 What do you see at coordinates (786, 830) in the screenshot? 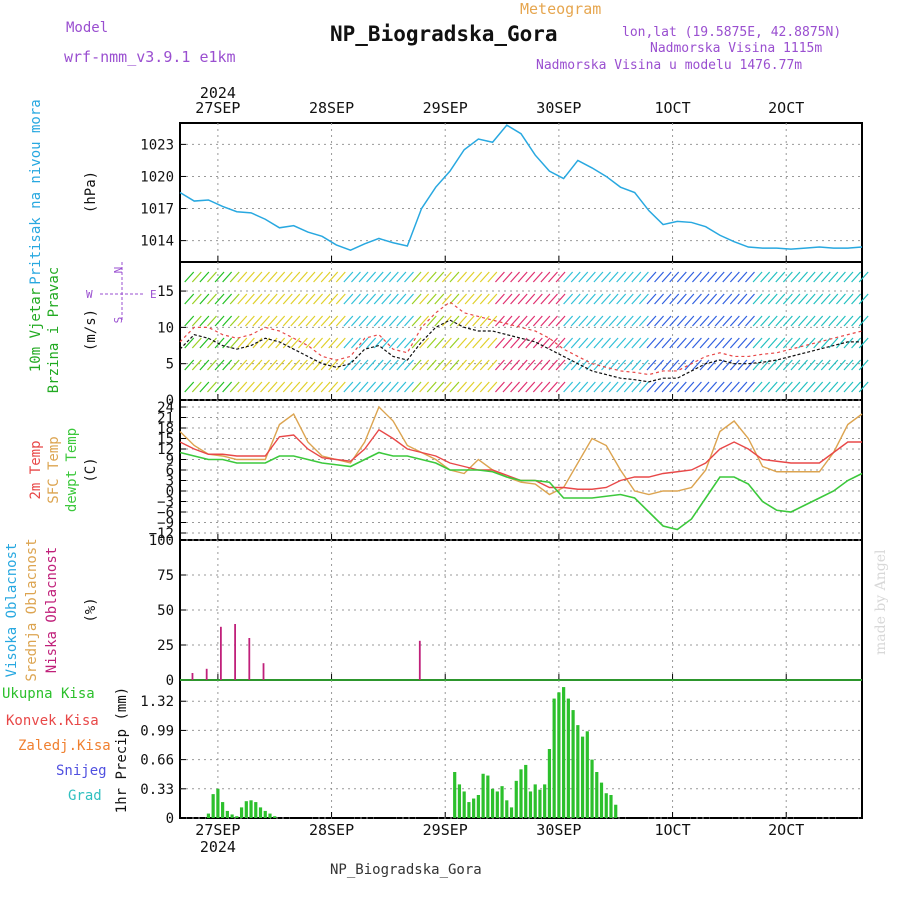
I see `bottom-date-label: 2OCT` at bounding box center [786, 830].